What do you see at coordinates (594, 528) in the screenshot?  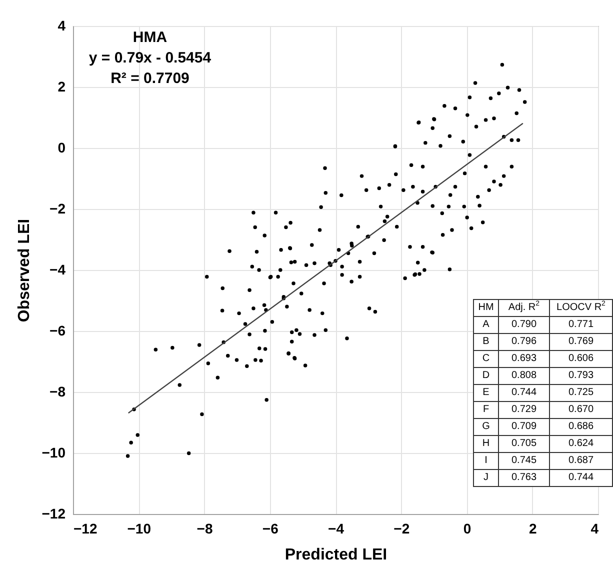 I see `x-tick-label: 4` at bounding box center [594, 528].